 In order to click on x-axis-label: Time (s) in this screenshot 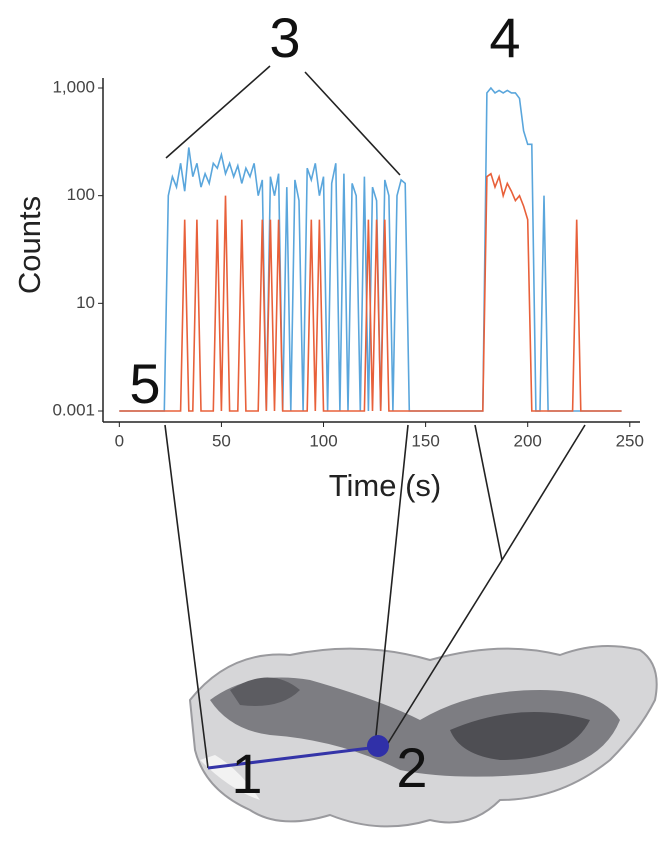, I will do `click(385, 485)`.